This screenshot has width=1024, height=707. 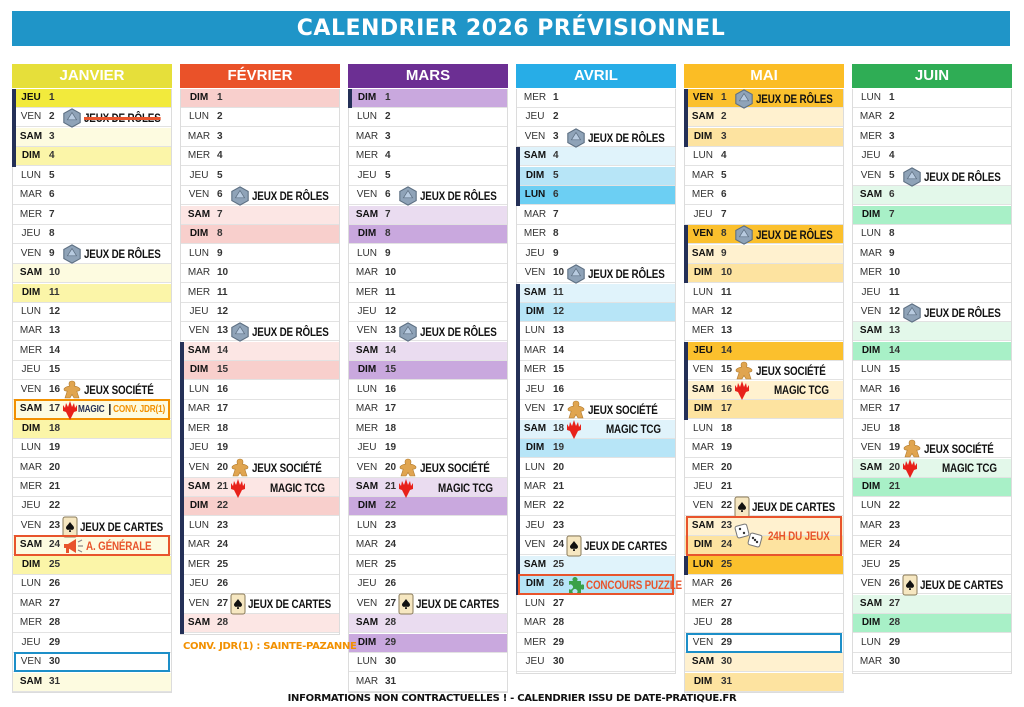 What do you see at coordinates (596, 215) in the screenshot?
I see `day-row: MAR 7` at bounding box center [596, 215].